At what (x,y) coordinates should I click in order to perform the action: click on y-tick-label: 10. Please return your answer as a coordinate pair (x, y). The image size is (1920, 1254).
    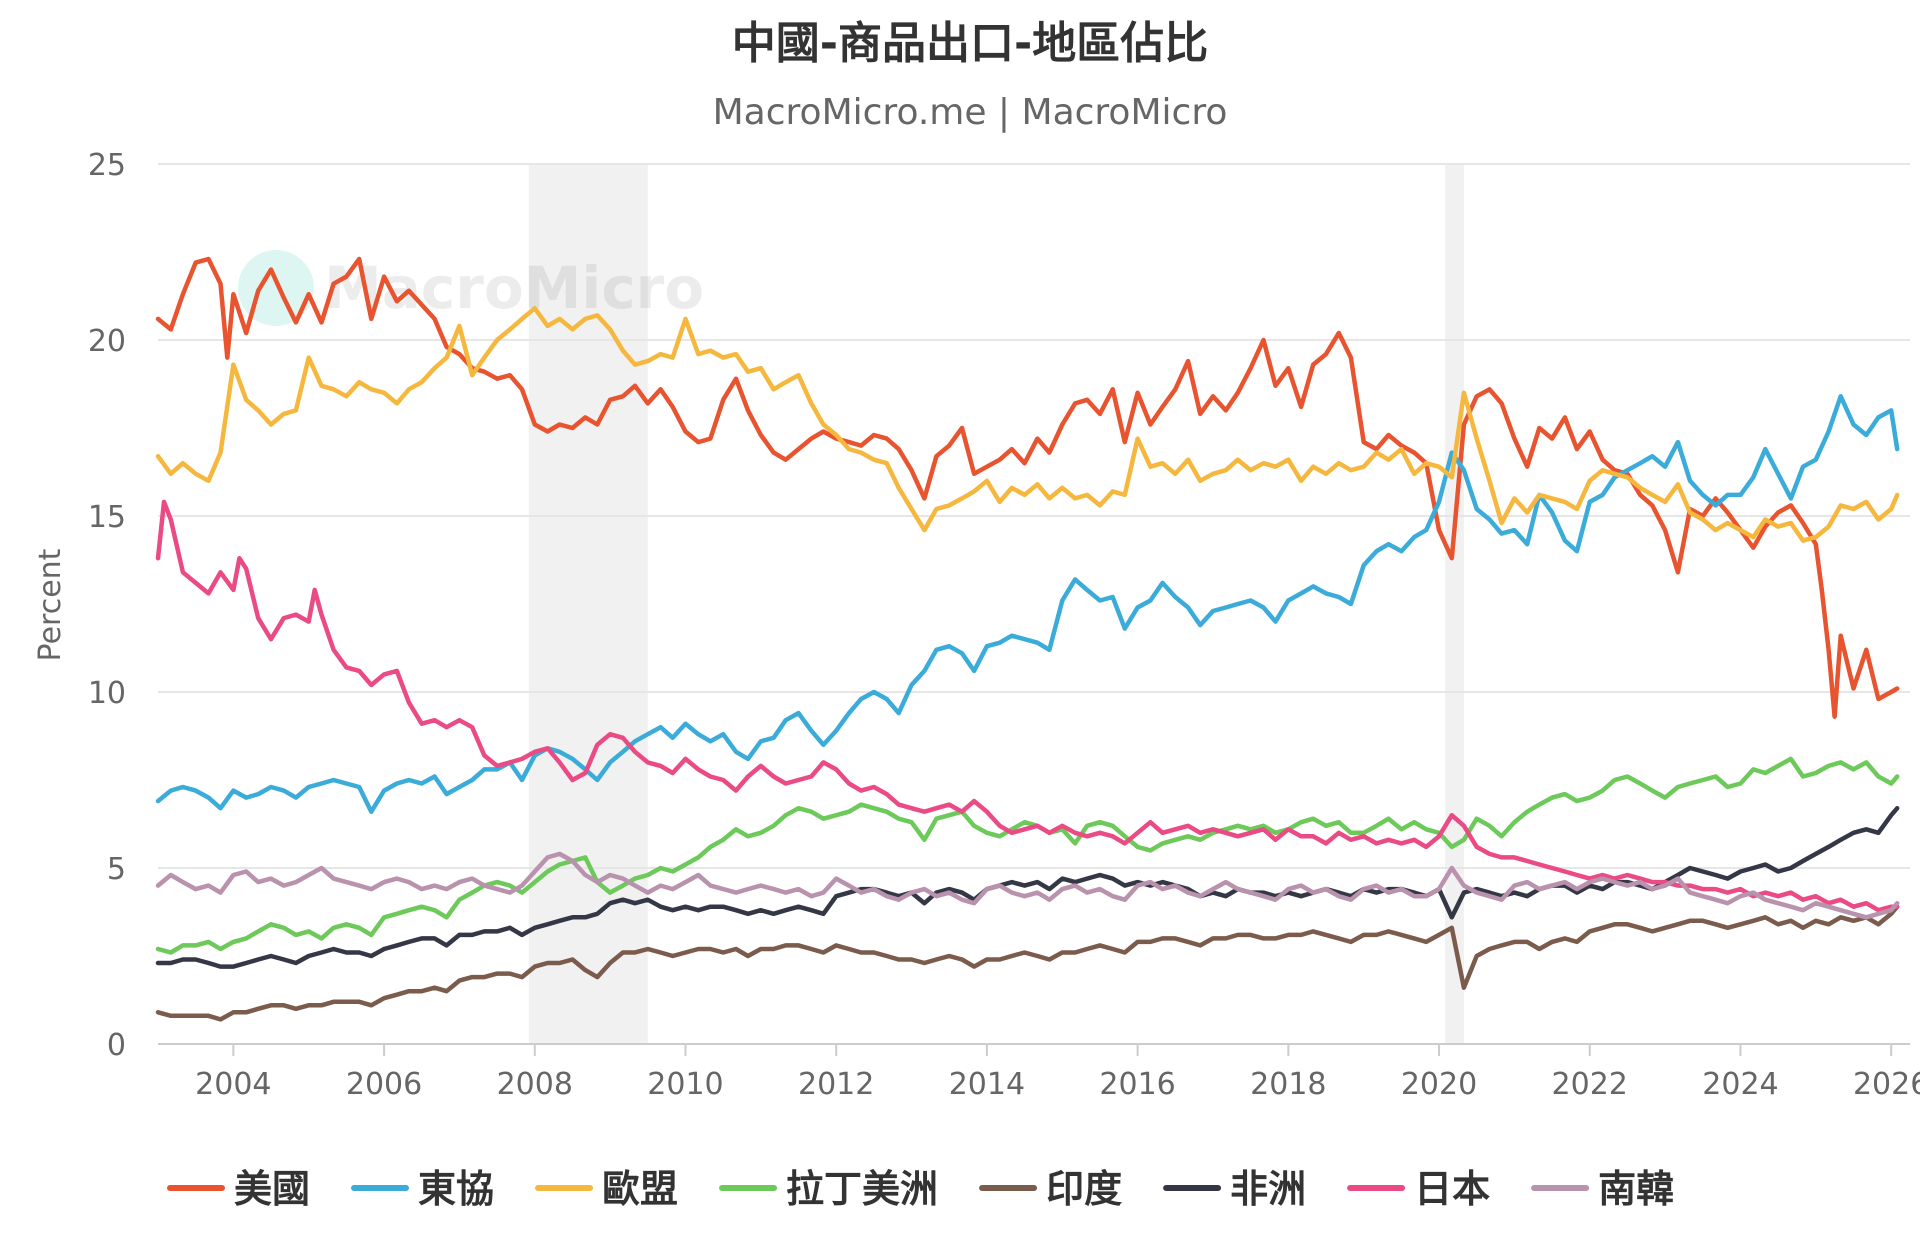
    Looking at the image, I should click on (107, 693).